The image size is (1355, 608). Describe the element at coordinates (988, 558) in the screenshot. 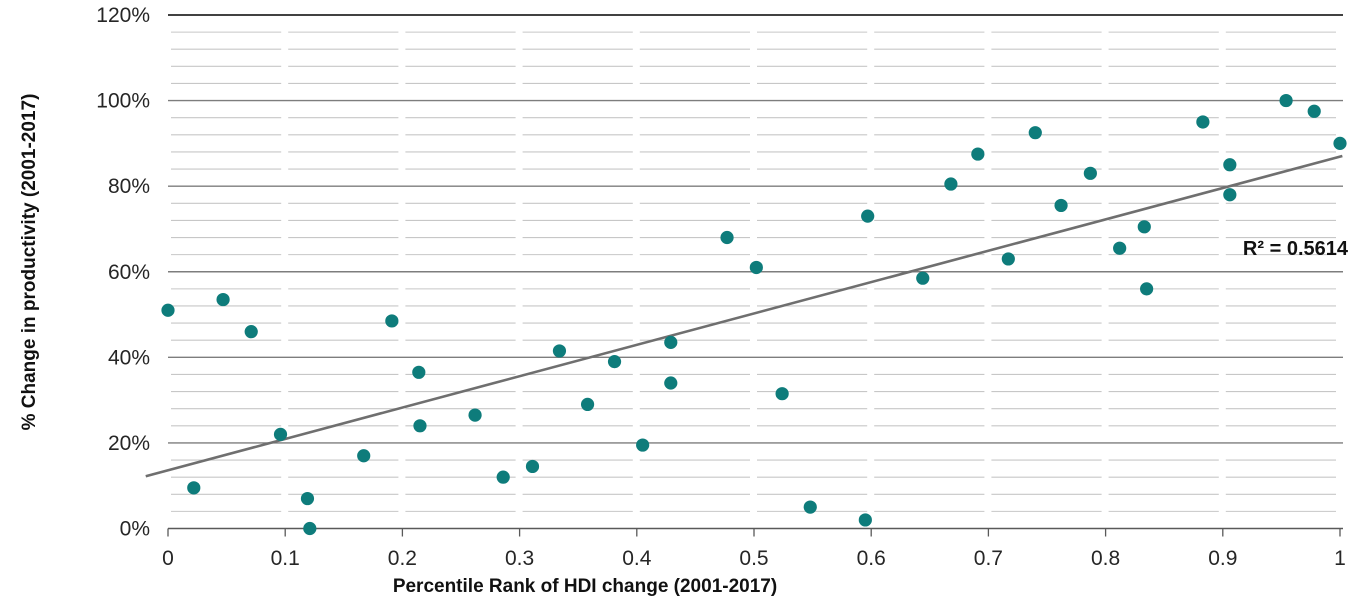

I see `x-tick-label: 0.7` at that location.